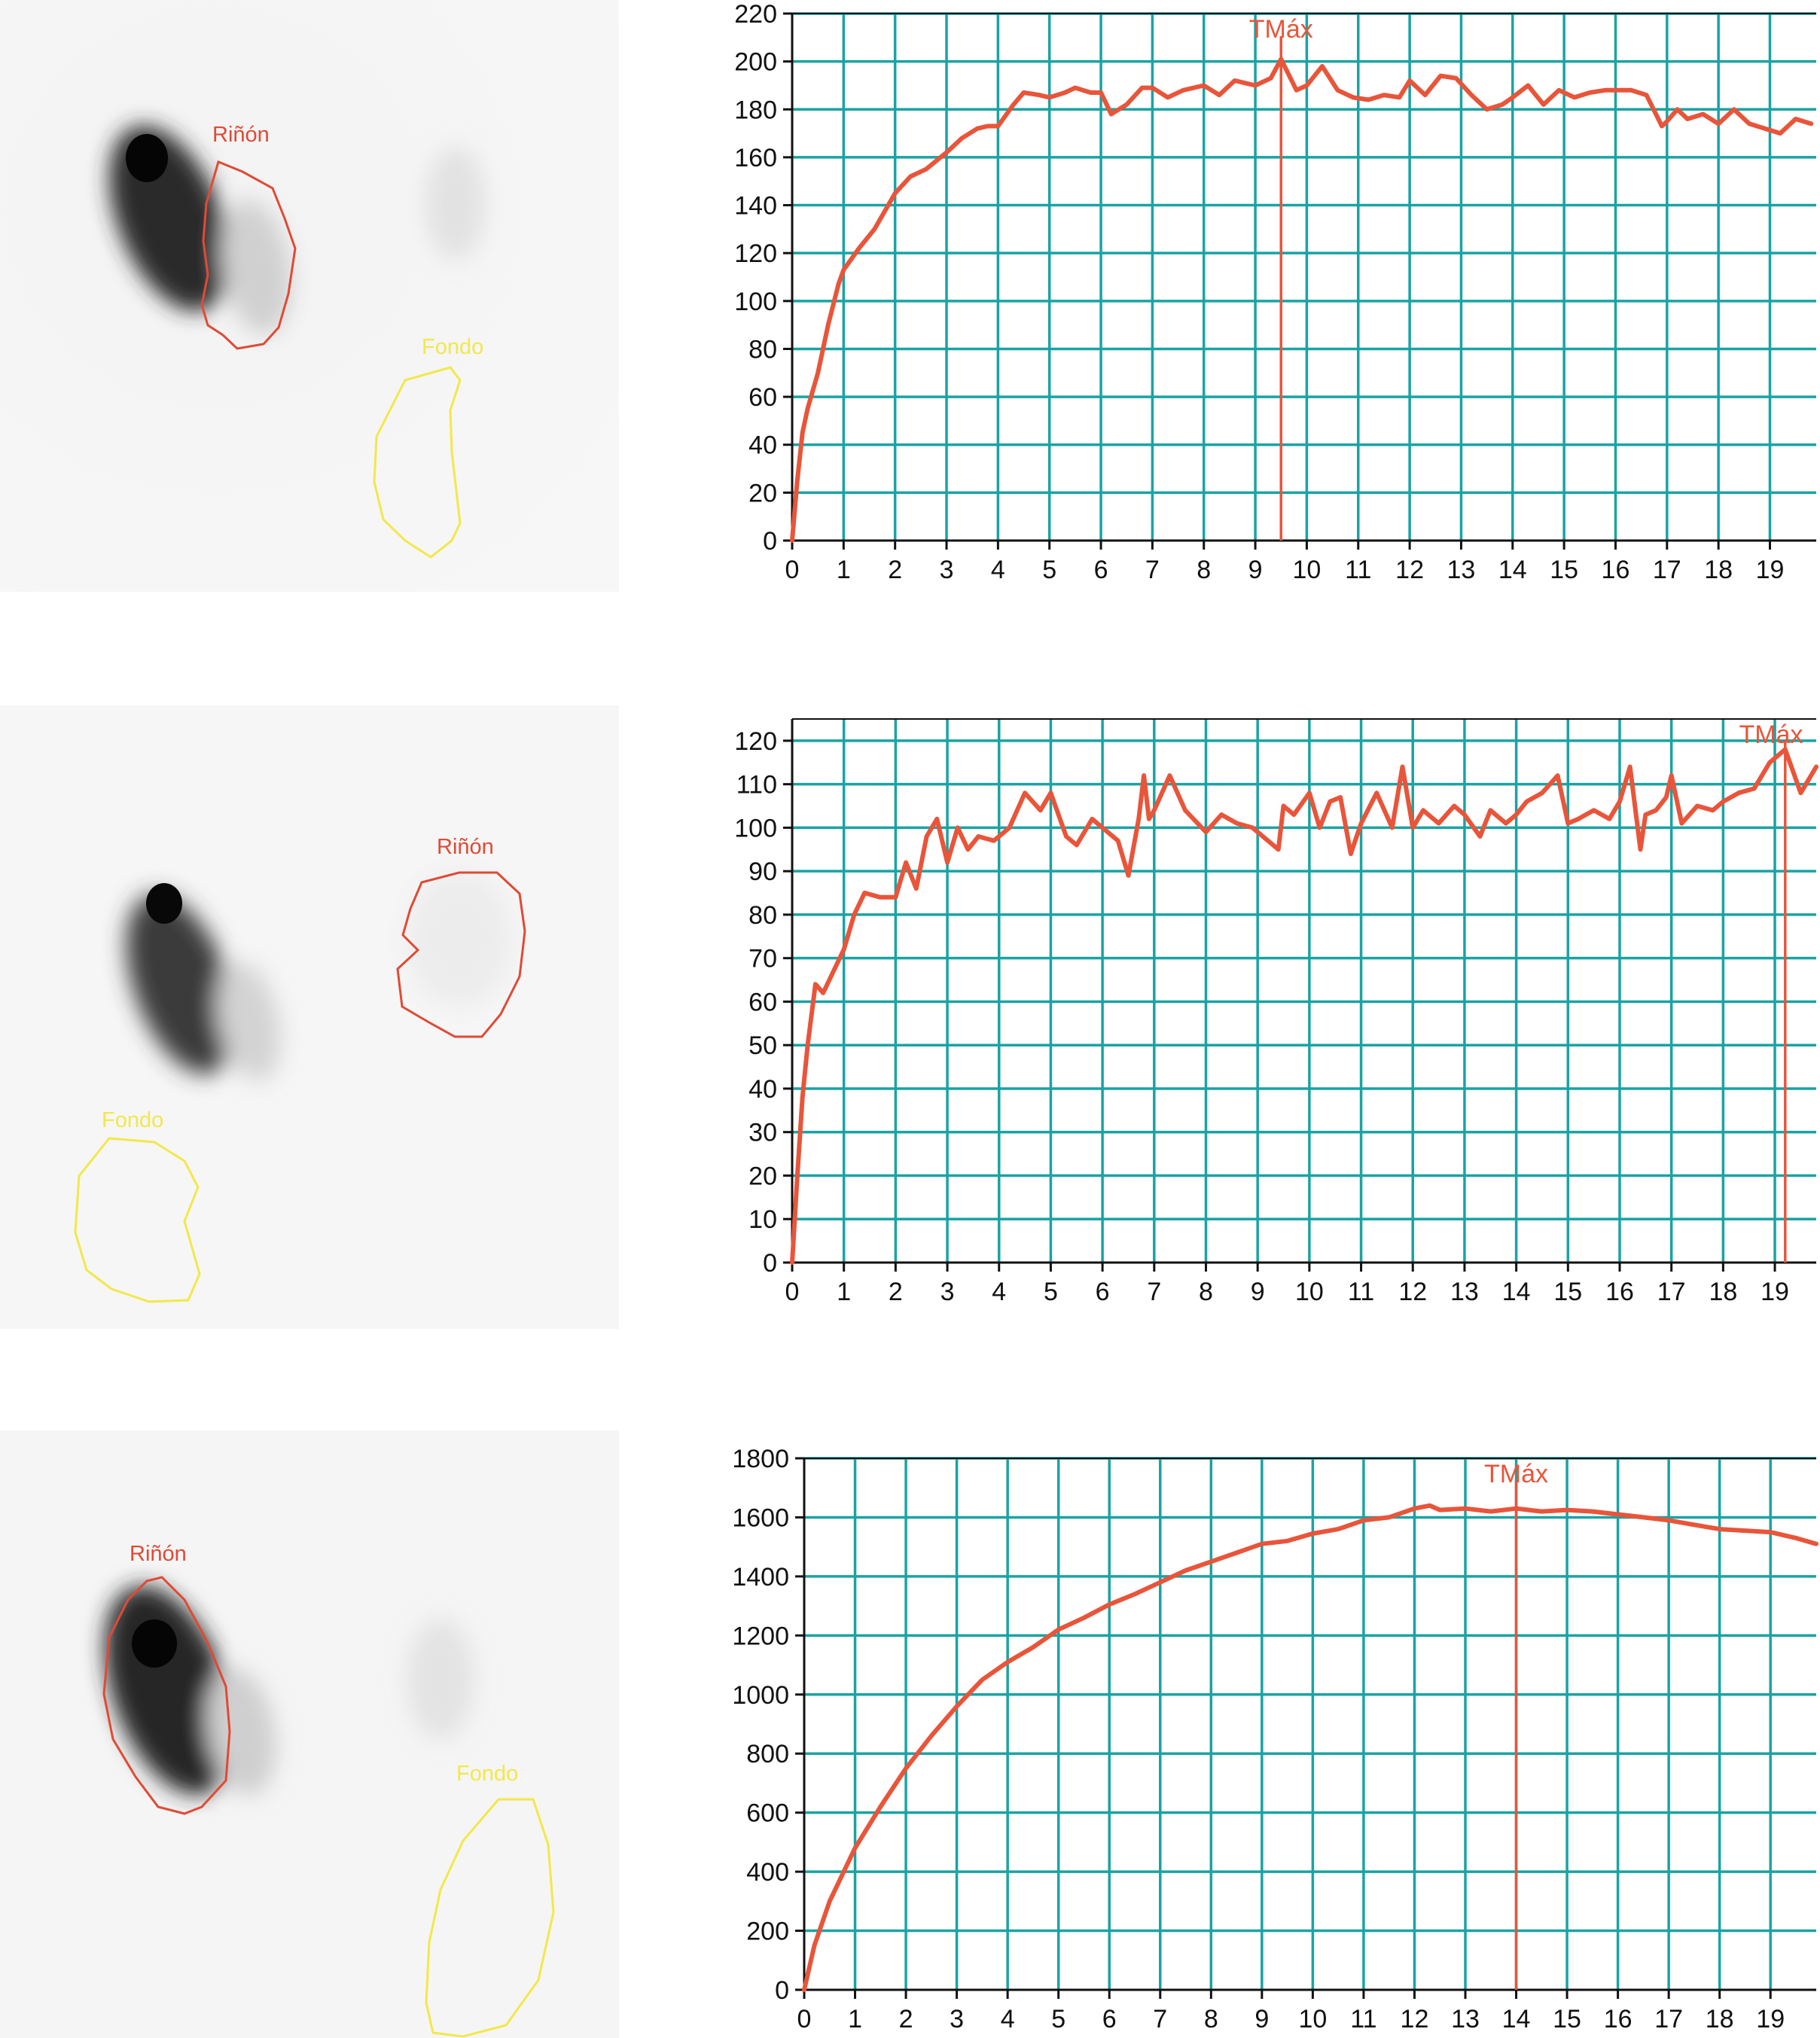 The width and height of the screenshot is (1820, 2038). What do you see at coordinates (309, 1734) in the screenshot?
I see `scintigraphy-image-c: Riñón Fondo` at bounding box center [309, 1734].